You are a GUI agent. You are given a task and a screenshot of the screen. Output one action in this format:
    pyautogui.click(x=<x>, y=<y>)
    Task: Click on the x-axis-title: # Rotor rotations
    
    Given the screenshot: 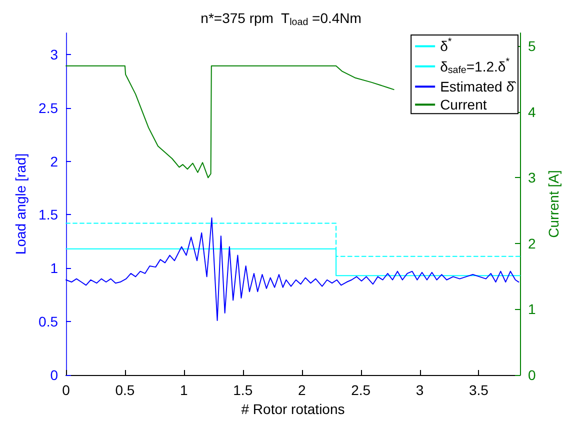 What is the action you would take?
    pyautogui.click(x=293, y=408)
    